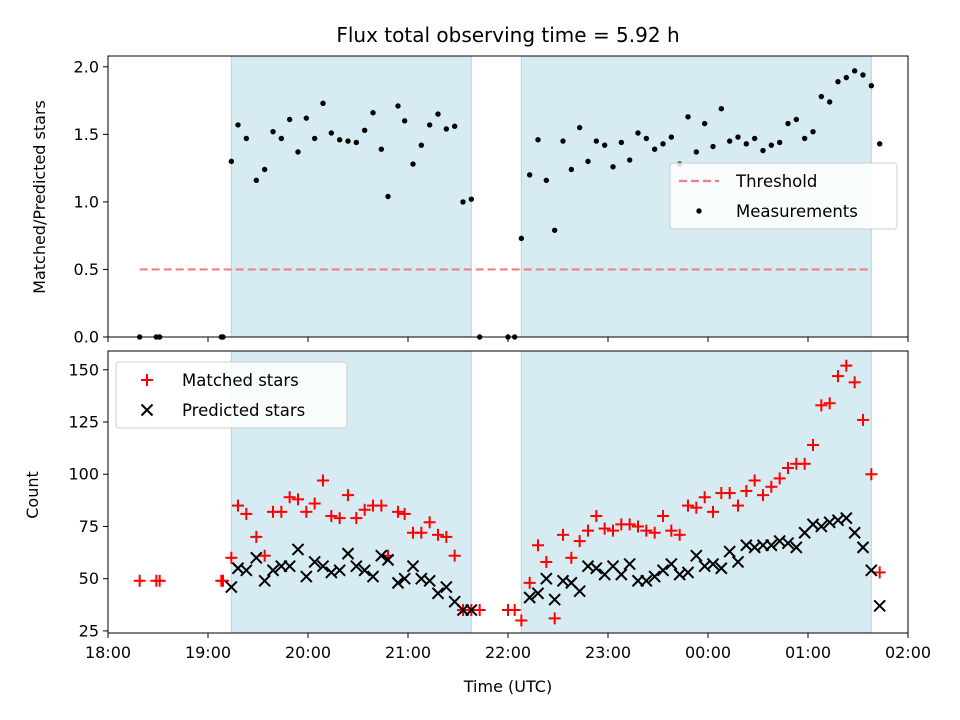  Describe the element at coordinates (808, 652) in the screenshot. I see `x-tick-label: 01:00` at that location.